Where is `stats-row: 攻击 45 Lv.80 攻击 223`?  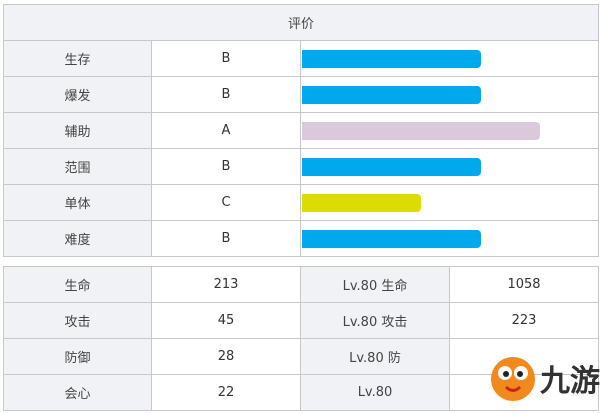
stats-row: 攻击 45 Lv.80 攻击 223 is located at coordinates (301, 320).